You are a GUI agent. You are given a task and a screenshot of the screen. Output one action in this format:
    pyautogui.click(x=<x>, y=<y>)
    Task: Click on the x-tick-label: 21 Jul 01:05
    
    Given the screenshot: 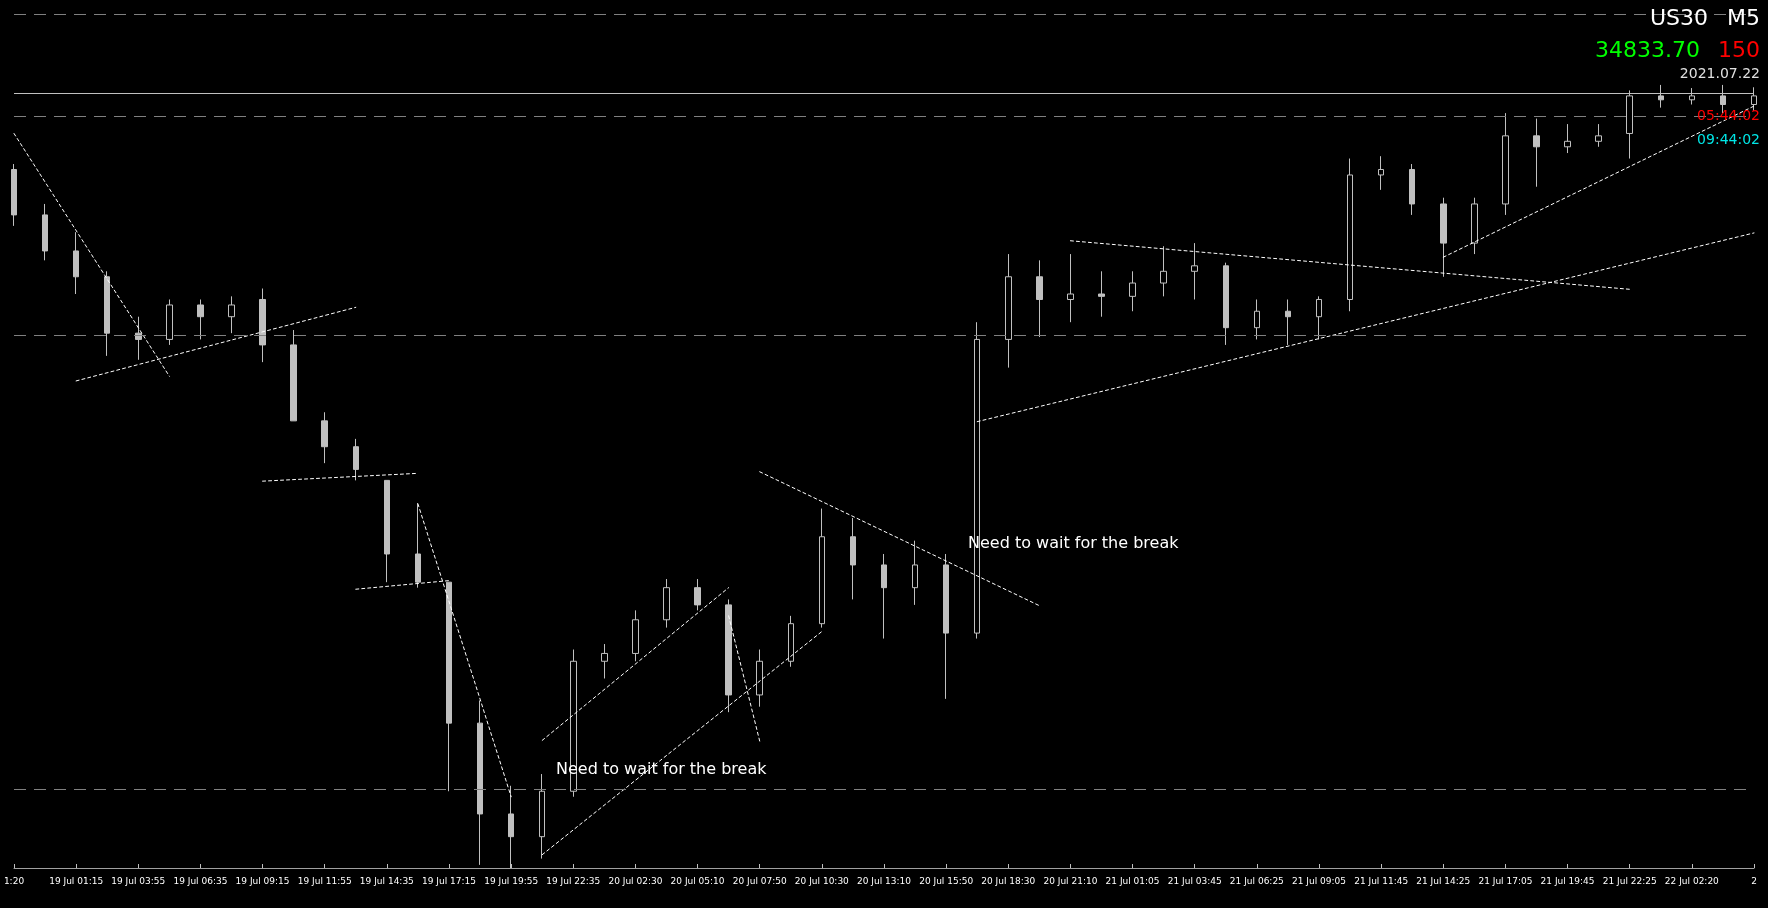 What is the action you would take?
    pyautogui.click(x=1132, y=880)
    